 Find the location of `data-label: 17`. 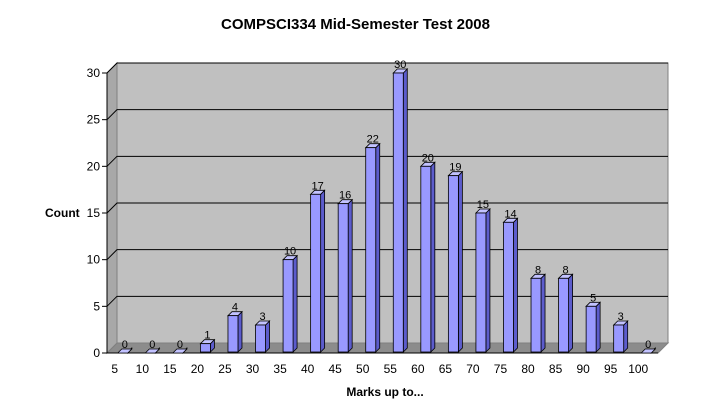

data-label: 17 is located at coordinates (318, 186).